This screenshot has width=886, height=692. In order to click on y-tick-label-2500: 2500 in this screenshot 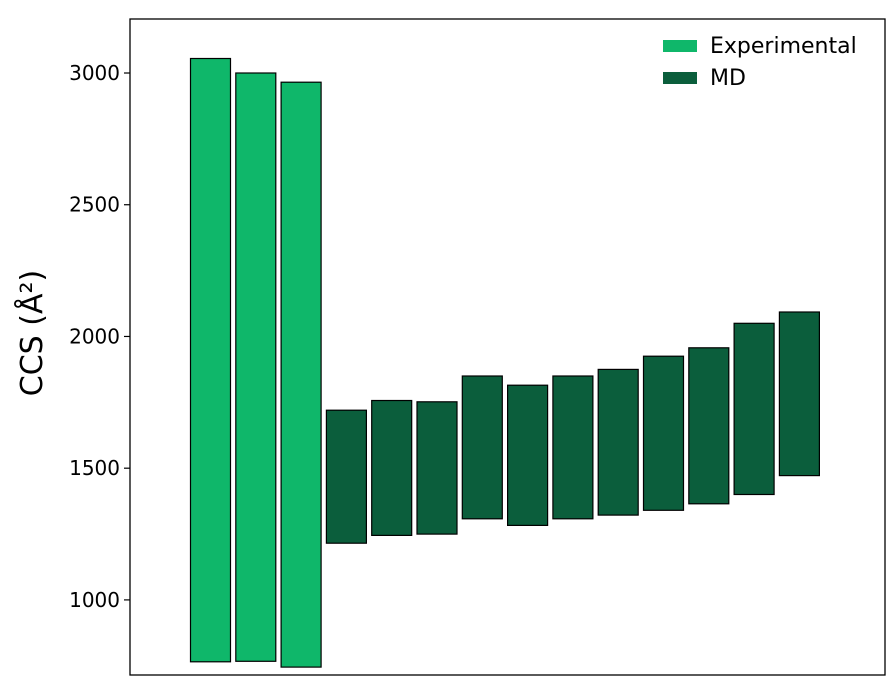, I will do `click(94, 205)`.